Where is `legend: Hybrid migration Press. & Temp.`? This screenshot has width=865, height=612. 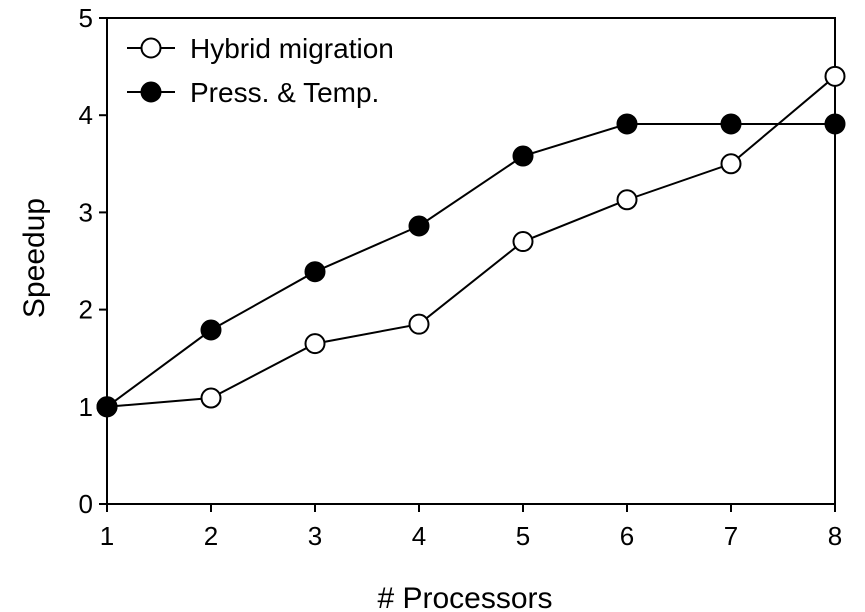
legend: Hybrid migration Press. & Temp. is located at coordinates (260, 70).